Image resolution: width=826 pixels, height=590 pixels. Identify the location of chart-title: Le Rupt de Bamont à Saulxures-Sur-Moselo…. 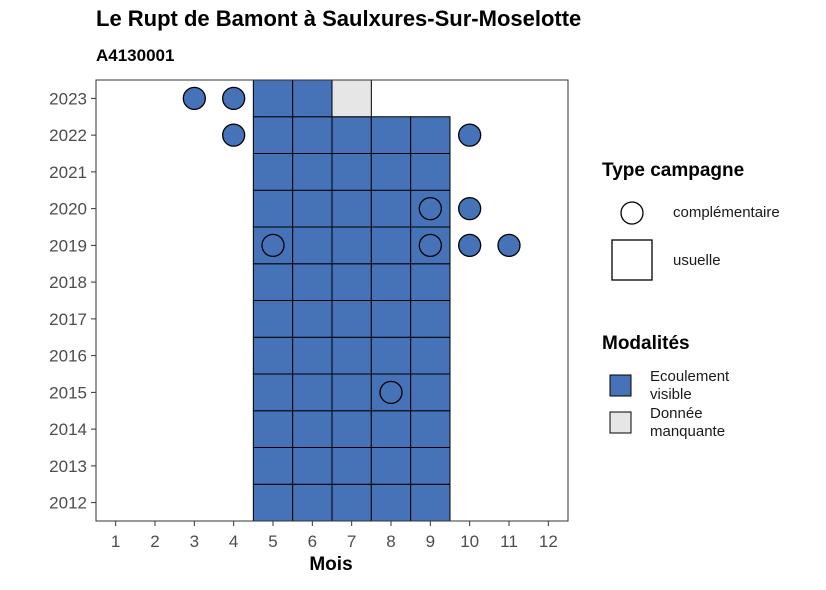
(339, 18).